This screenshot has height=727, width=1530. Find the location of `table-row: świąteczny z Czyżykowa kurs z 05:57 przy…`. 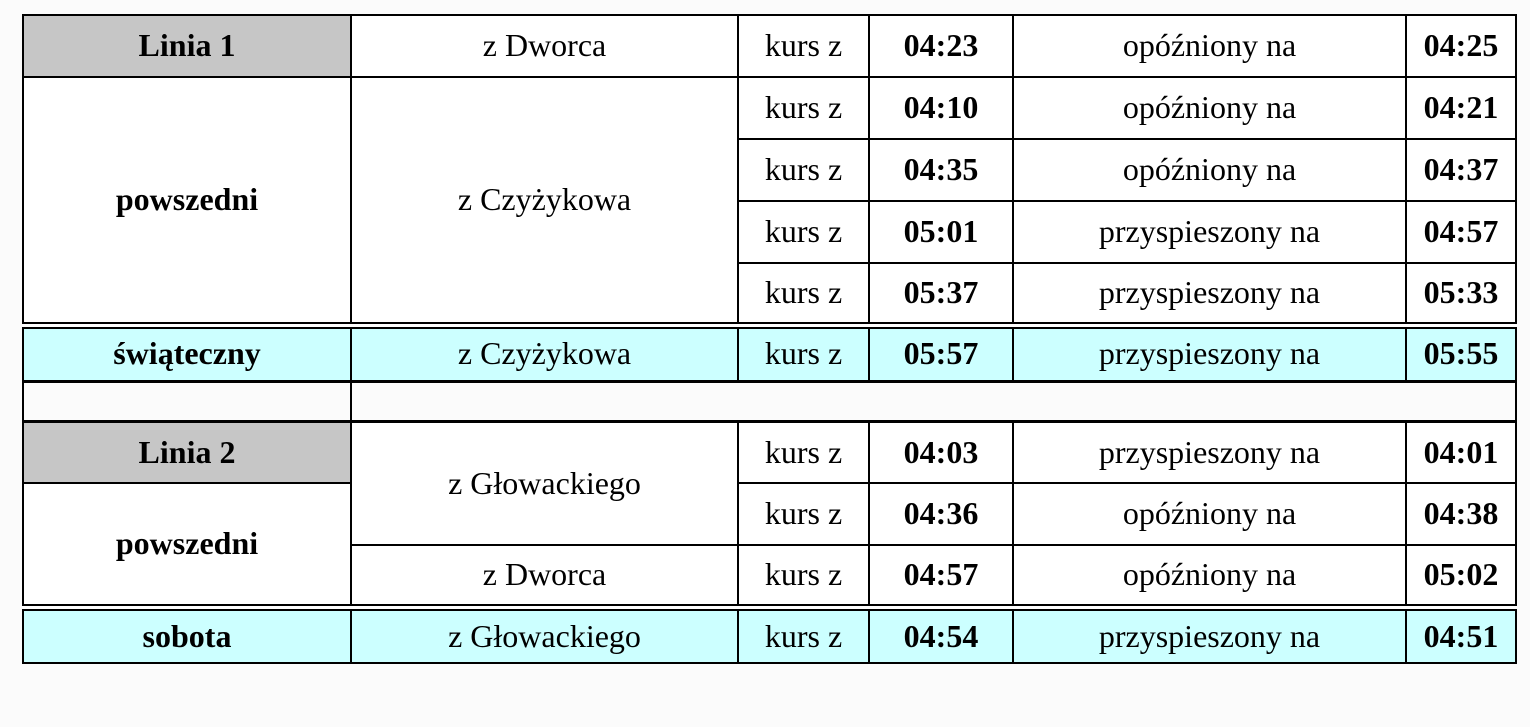

table-row: świąteczny z Czyżykowa kurs z 05:57 przy… is located at coordinates (769, 351).